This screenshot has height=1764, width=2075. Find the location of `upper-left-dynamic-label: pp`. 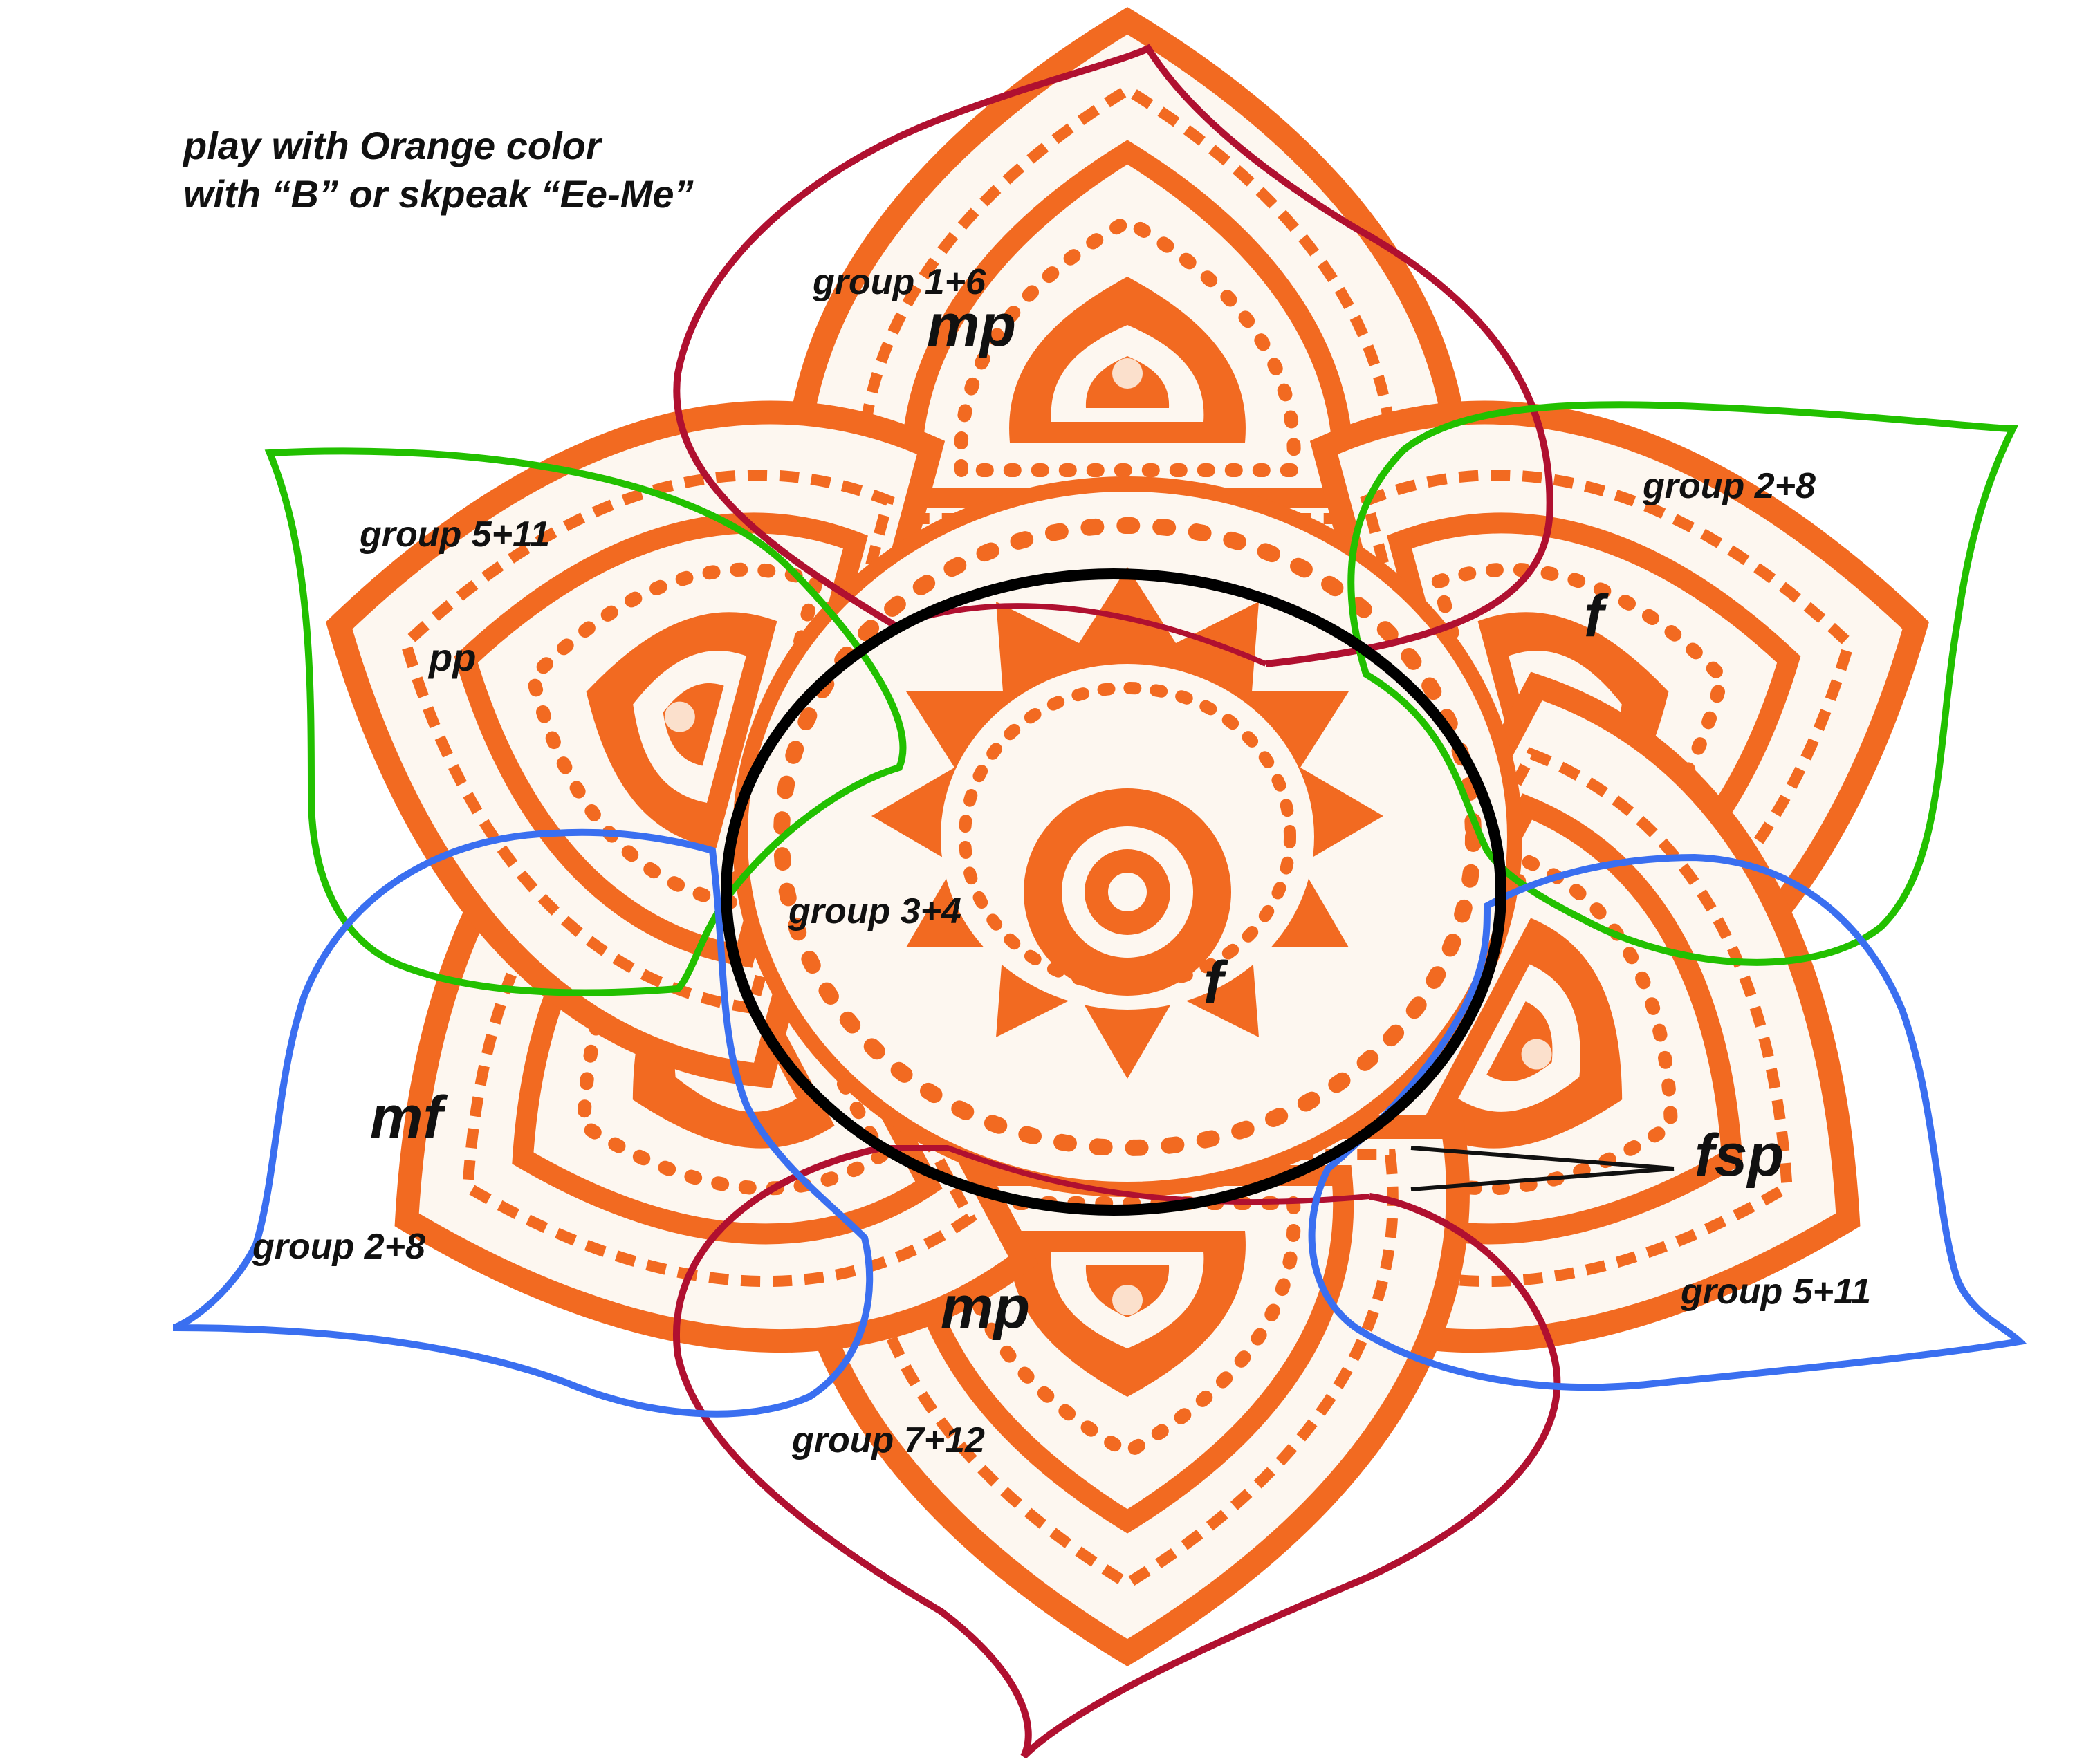

upper-left-dynamic-label: pp is located at coordinates (451, 657).